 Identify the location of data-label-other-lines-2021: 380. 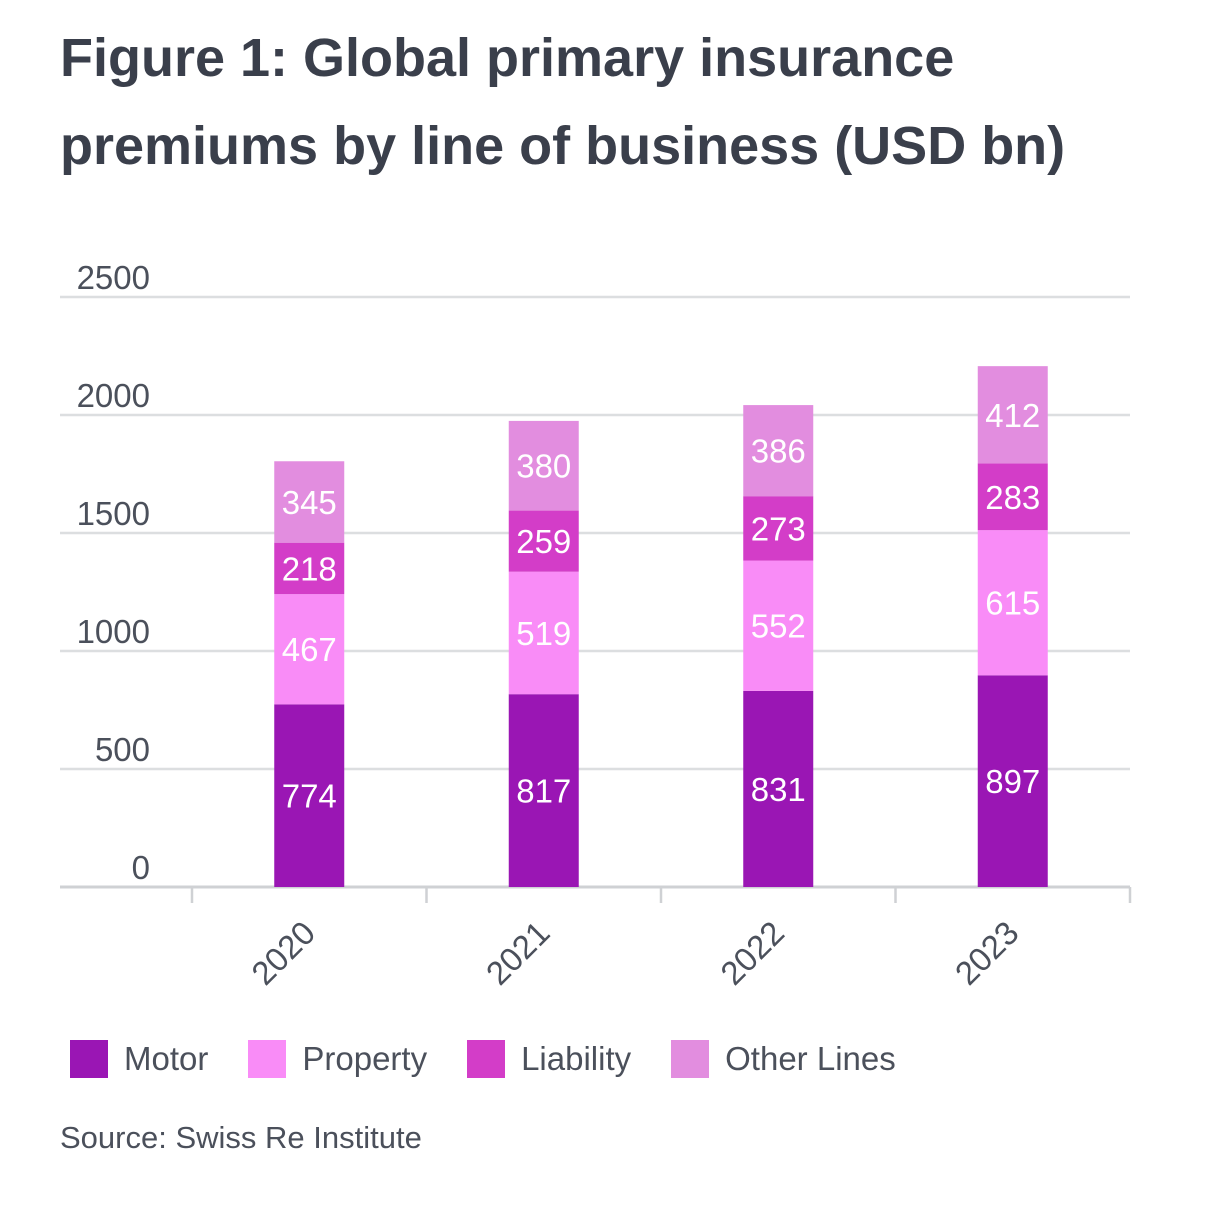
(543, 466).